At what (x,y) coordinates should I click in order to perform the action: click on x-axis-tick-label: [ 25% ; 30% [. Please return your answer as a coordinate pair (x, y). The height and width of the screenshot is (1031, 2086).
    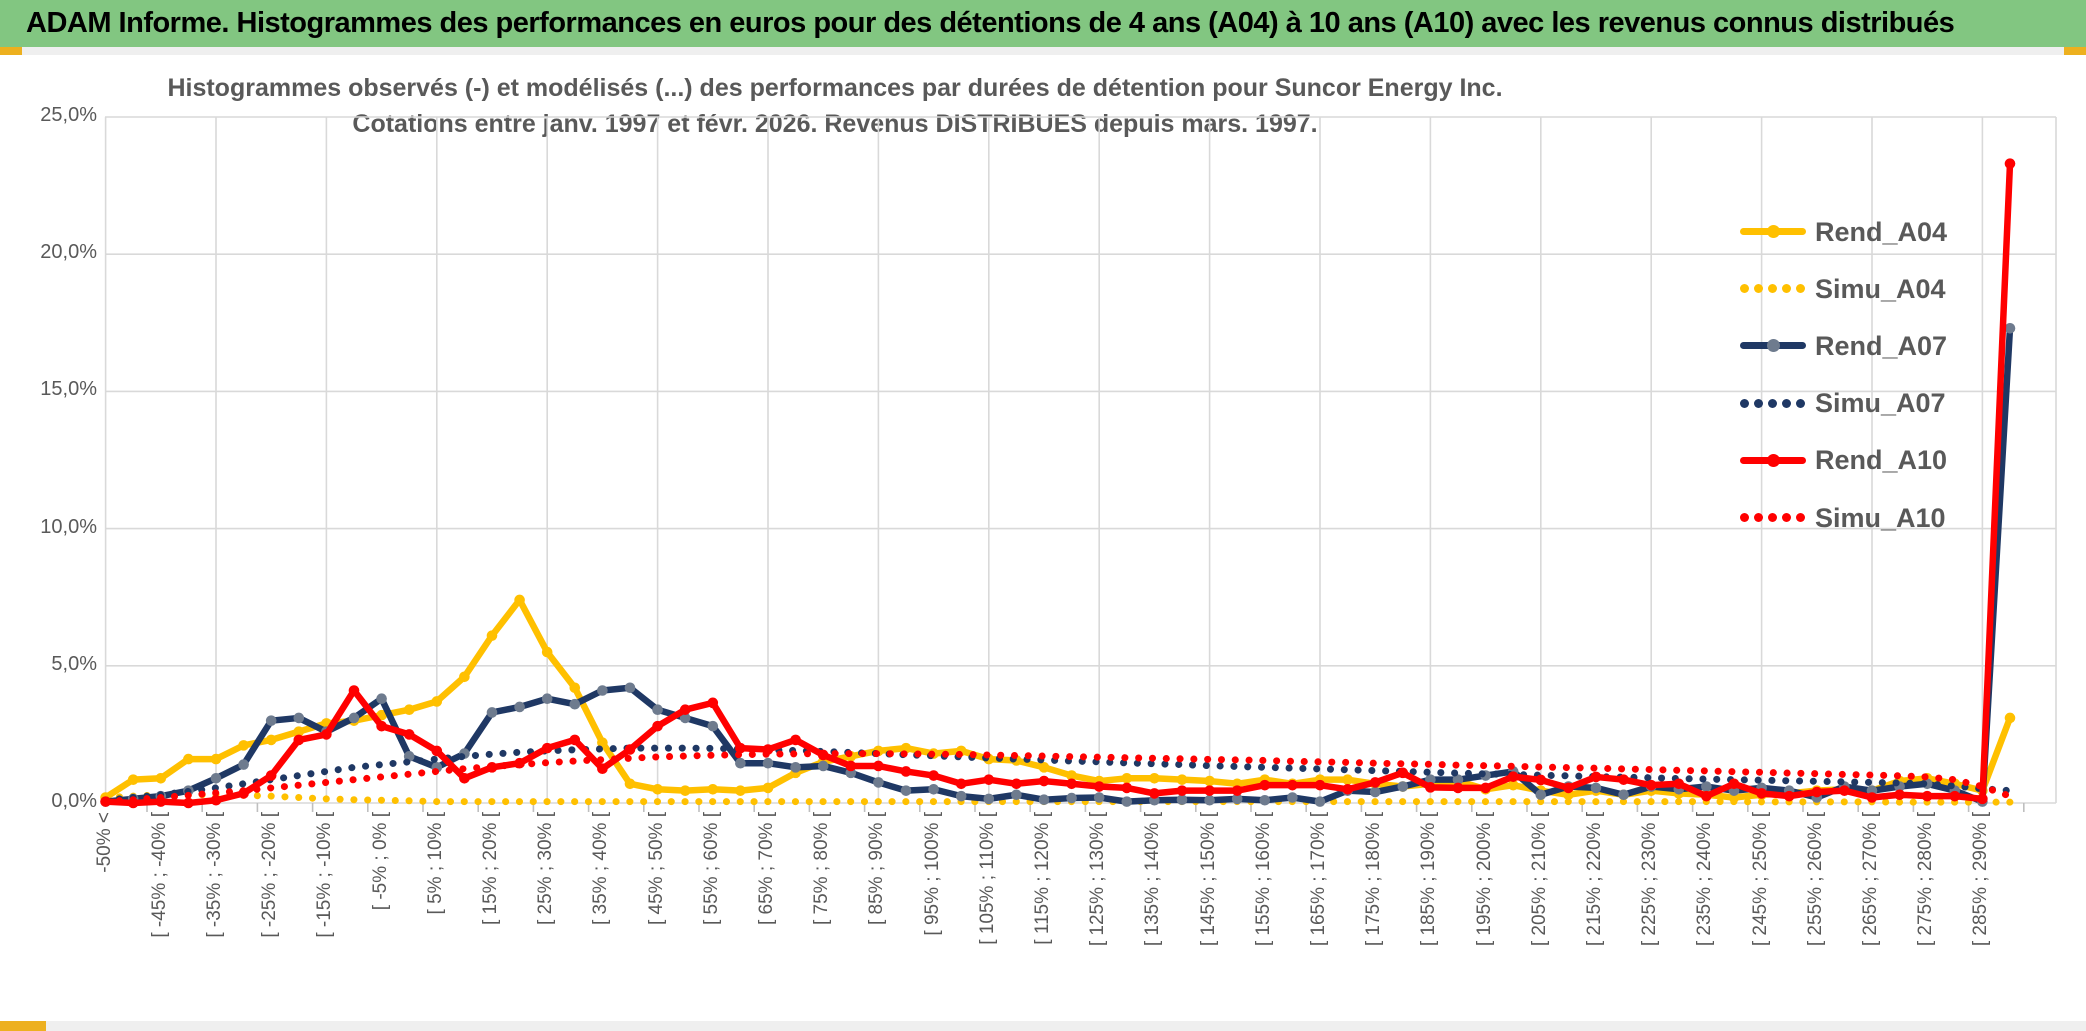
    Looking at the image, I should click on (546, 869).